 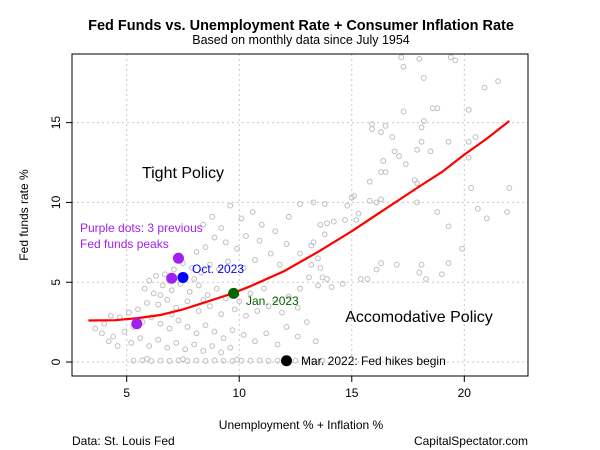 I want to click on annotation-tight-policy: Tight Policy, so click(x=183, y=173).